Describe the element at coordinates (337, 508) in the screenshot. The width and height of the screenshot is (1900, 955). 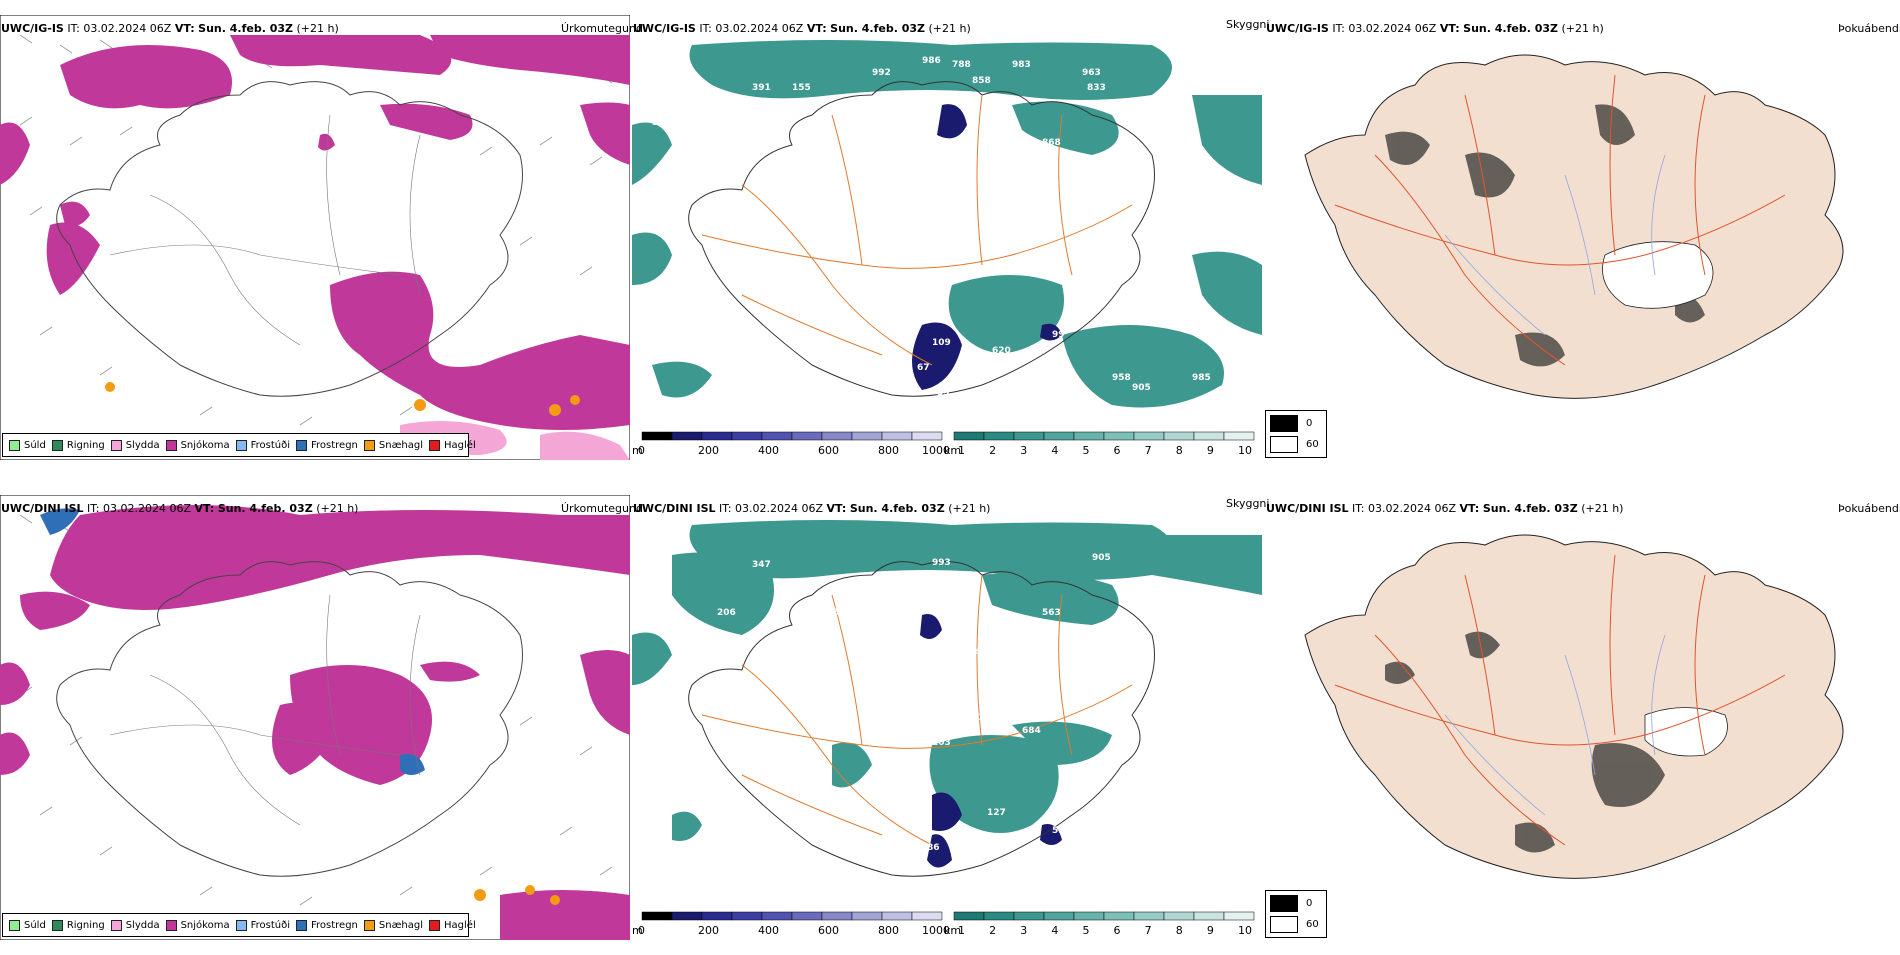
I see `lead-time: (+21 h)` at that location.